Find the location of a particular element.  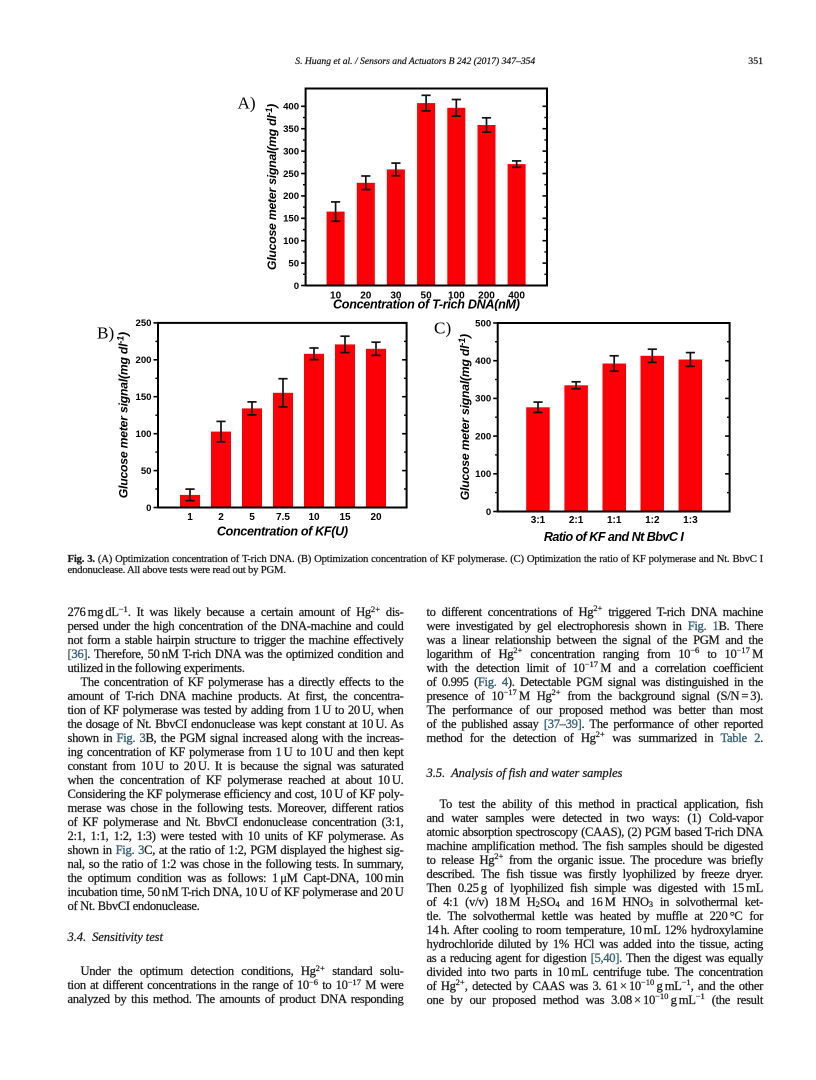

svg-text: 1 is located at coordinates (190, 517).